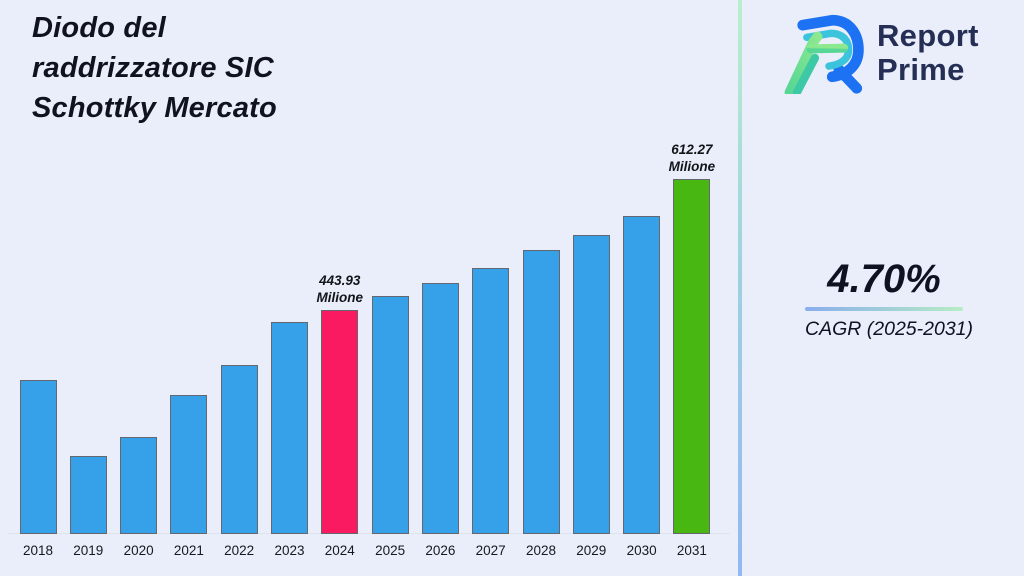  Describe the element at coordinates (884, 309) in the screenshot. I see `cagr-underline` at that location.